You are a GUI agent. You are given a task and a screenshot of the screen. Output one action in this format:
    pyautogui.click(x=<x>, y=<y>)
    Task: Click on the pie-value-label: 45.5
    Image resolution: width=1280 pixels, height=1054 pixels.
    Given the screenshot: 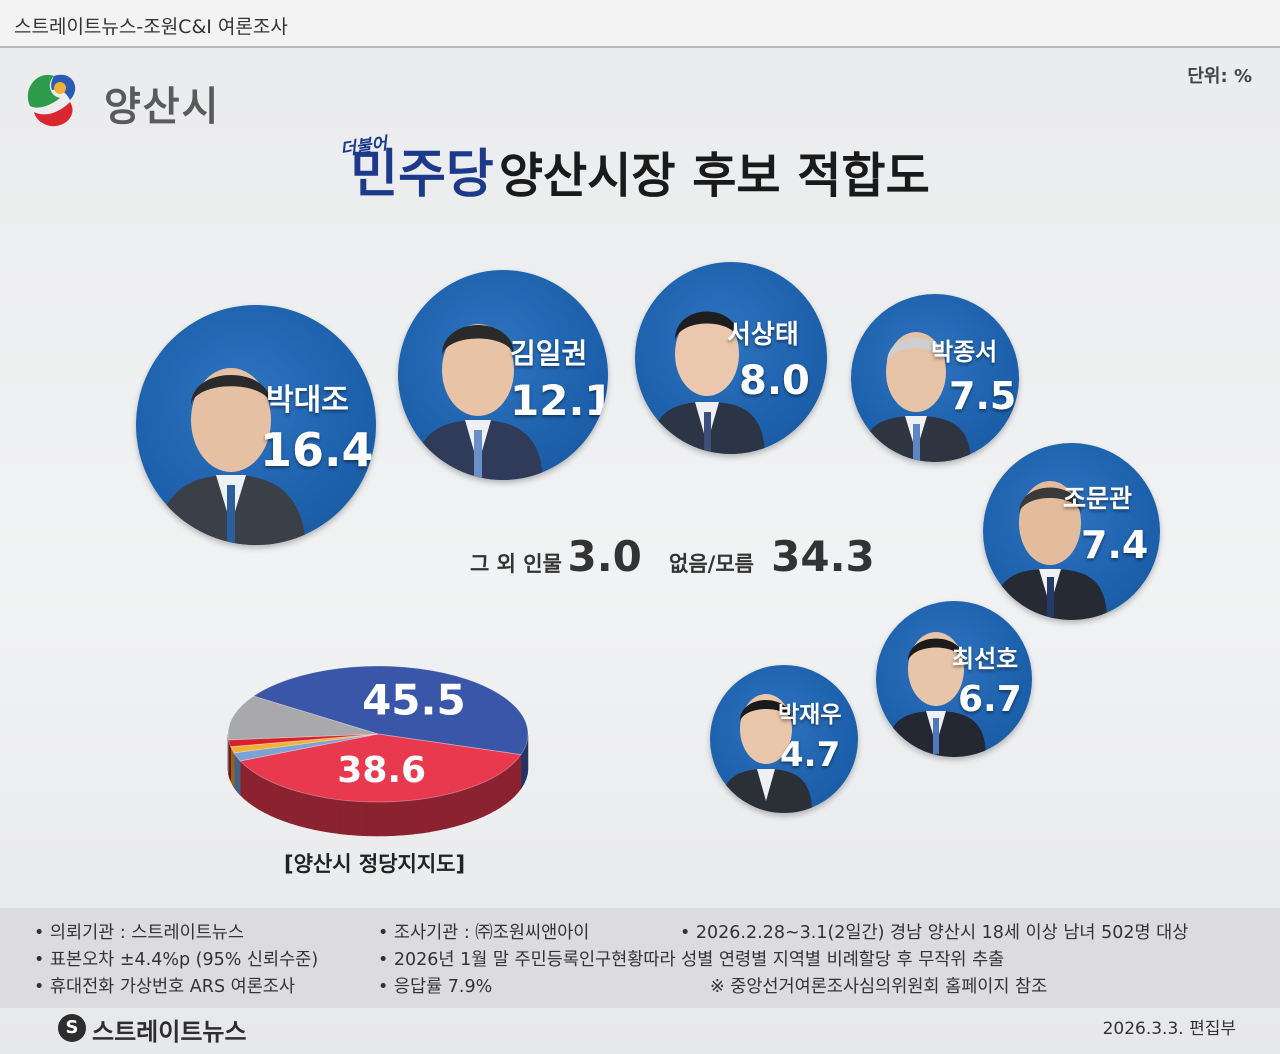 What is the action you would take?
    pyautogui.click(x=414, y=699)
    